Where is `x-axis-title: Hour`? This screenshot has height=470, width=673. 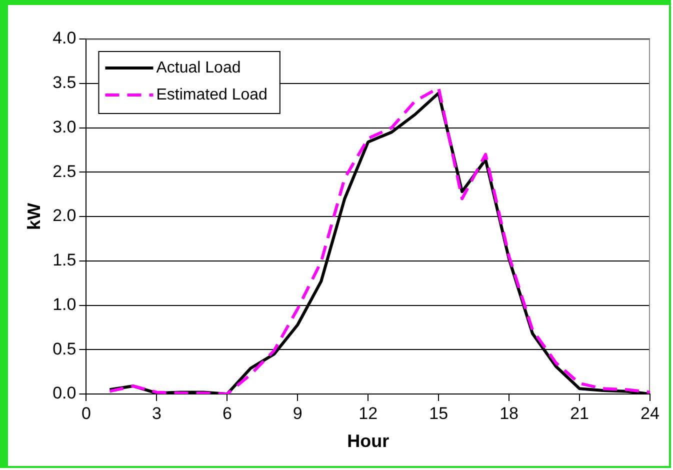 x-axis-title: Hour is located at coordinates (368, 441).